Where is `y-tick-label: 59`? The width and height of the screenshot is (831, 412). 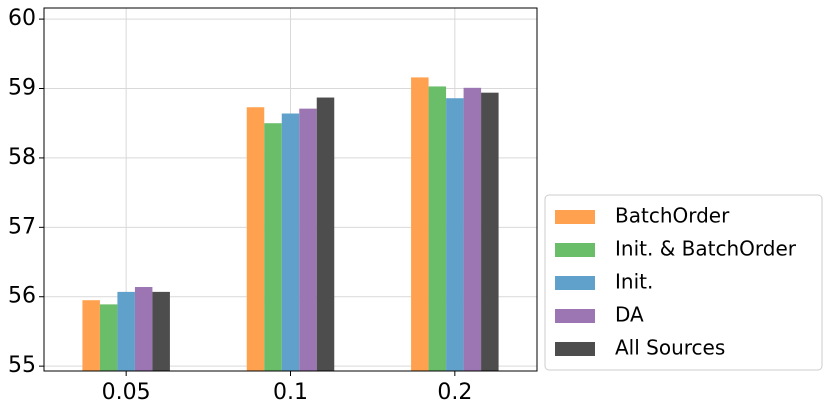
y-tick-label: 59 is located at coordinates (22, 88).